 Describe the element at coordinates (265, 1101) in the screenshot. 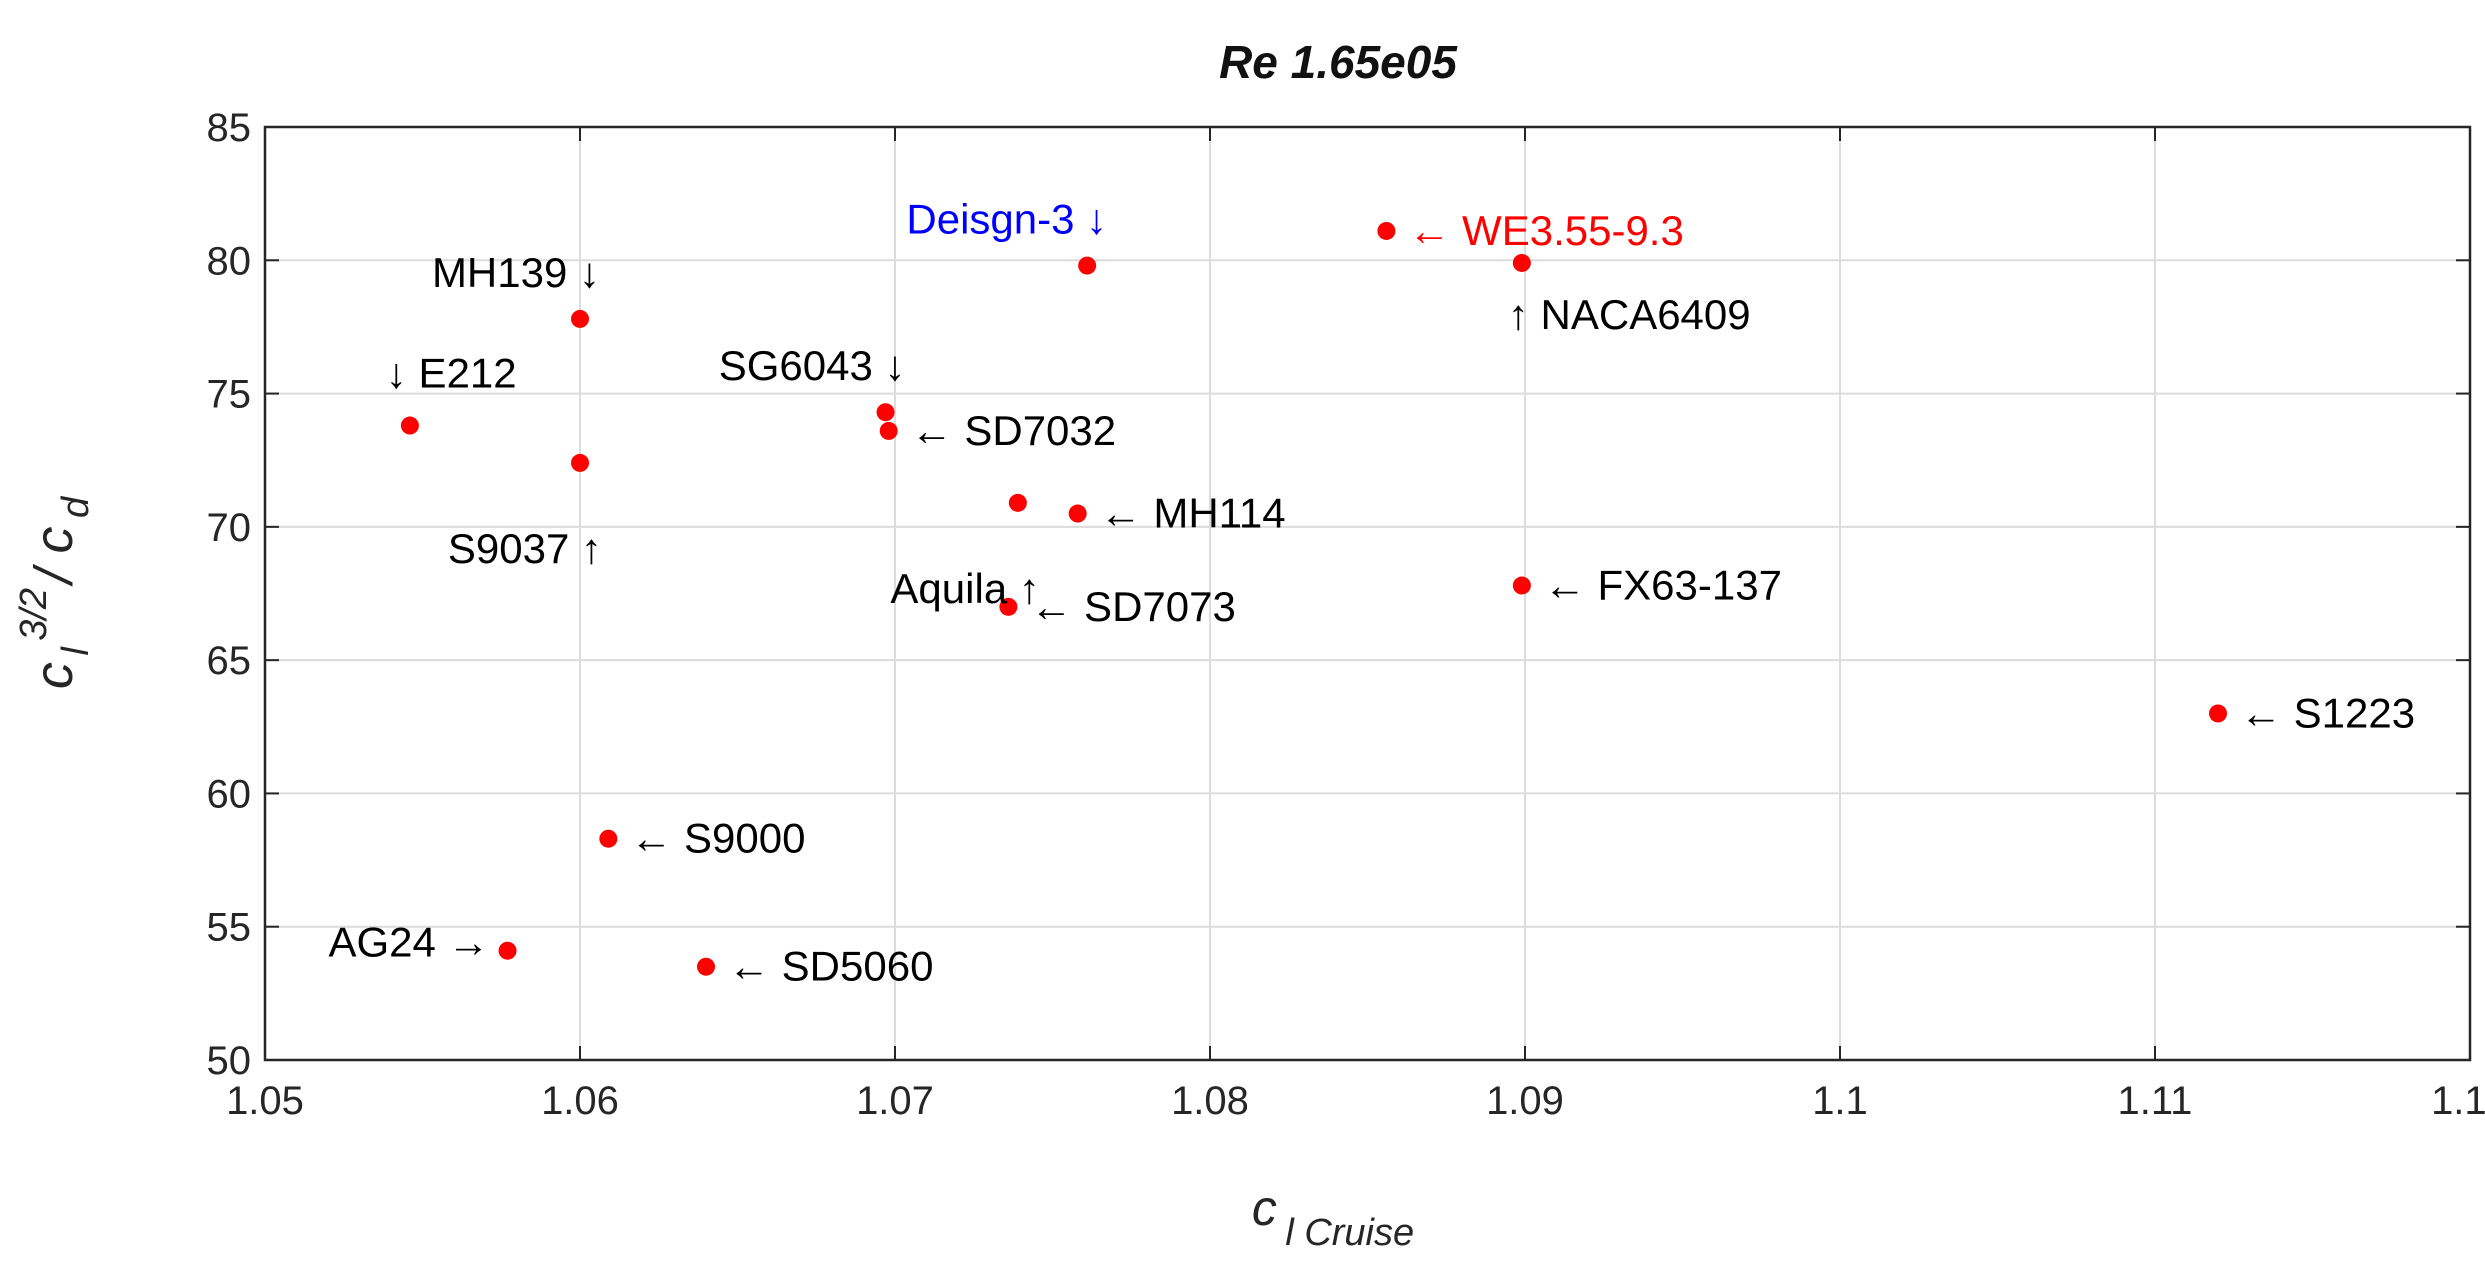

I see `x-tick-label: 1.05` at that location.